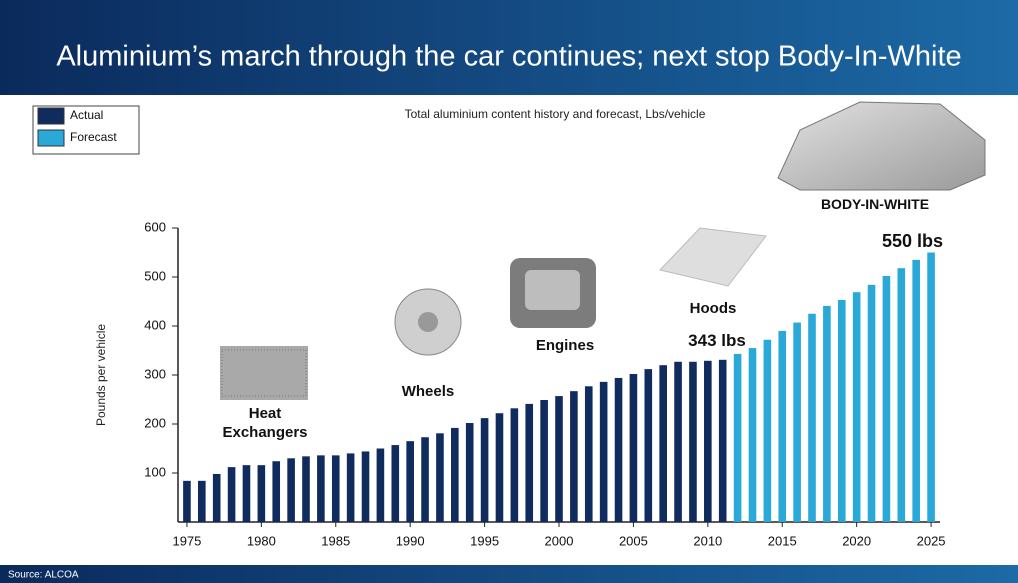  I want to click on x-tick-label: 2005, so click(633, 540).